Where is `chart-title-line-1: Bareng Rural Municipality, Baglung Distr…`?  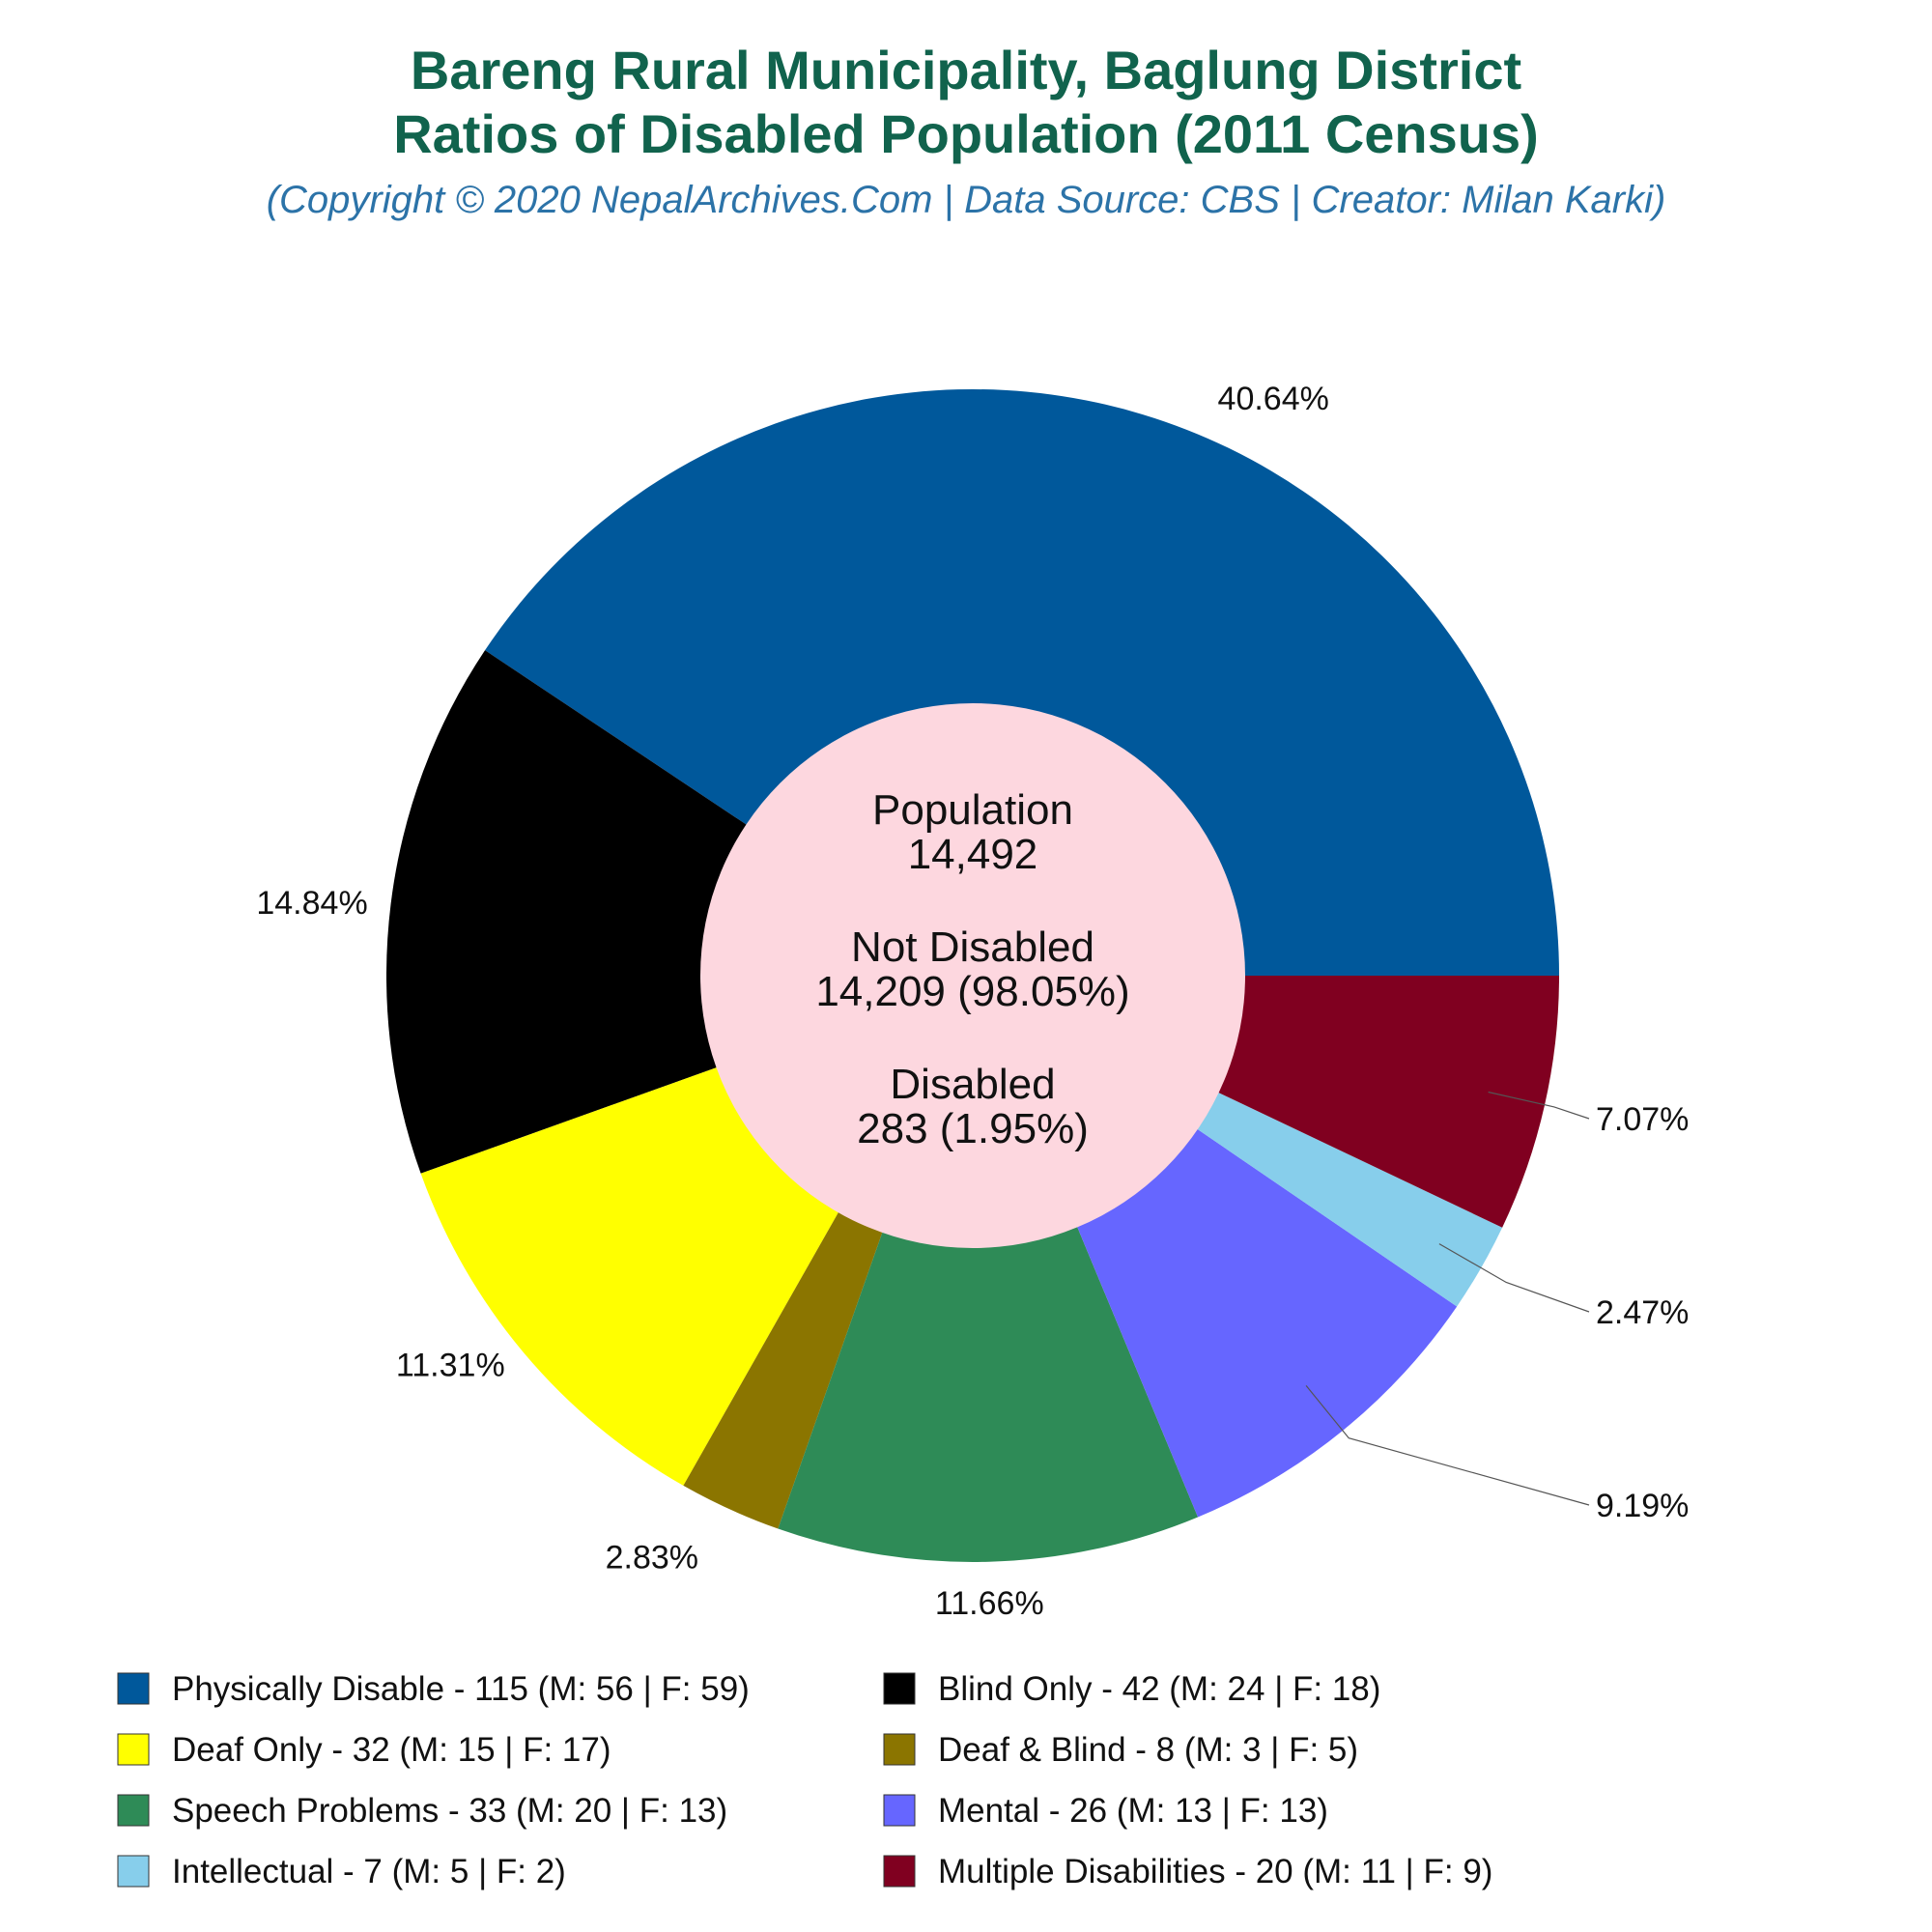
chart-title-line-1: Bareng Rural Municipality, Baglung Distr… is located at coordinates (966, 70).